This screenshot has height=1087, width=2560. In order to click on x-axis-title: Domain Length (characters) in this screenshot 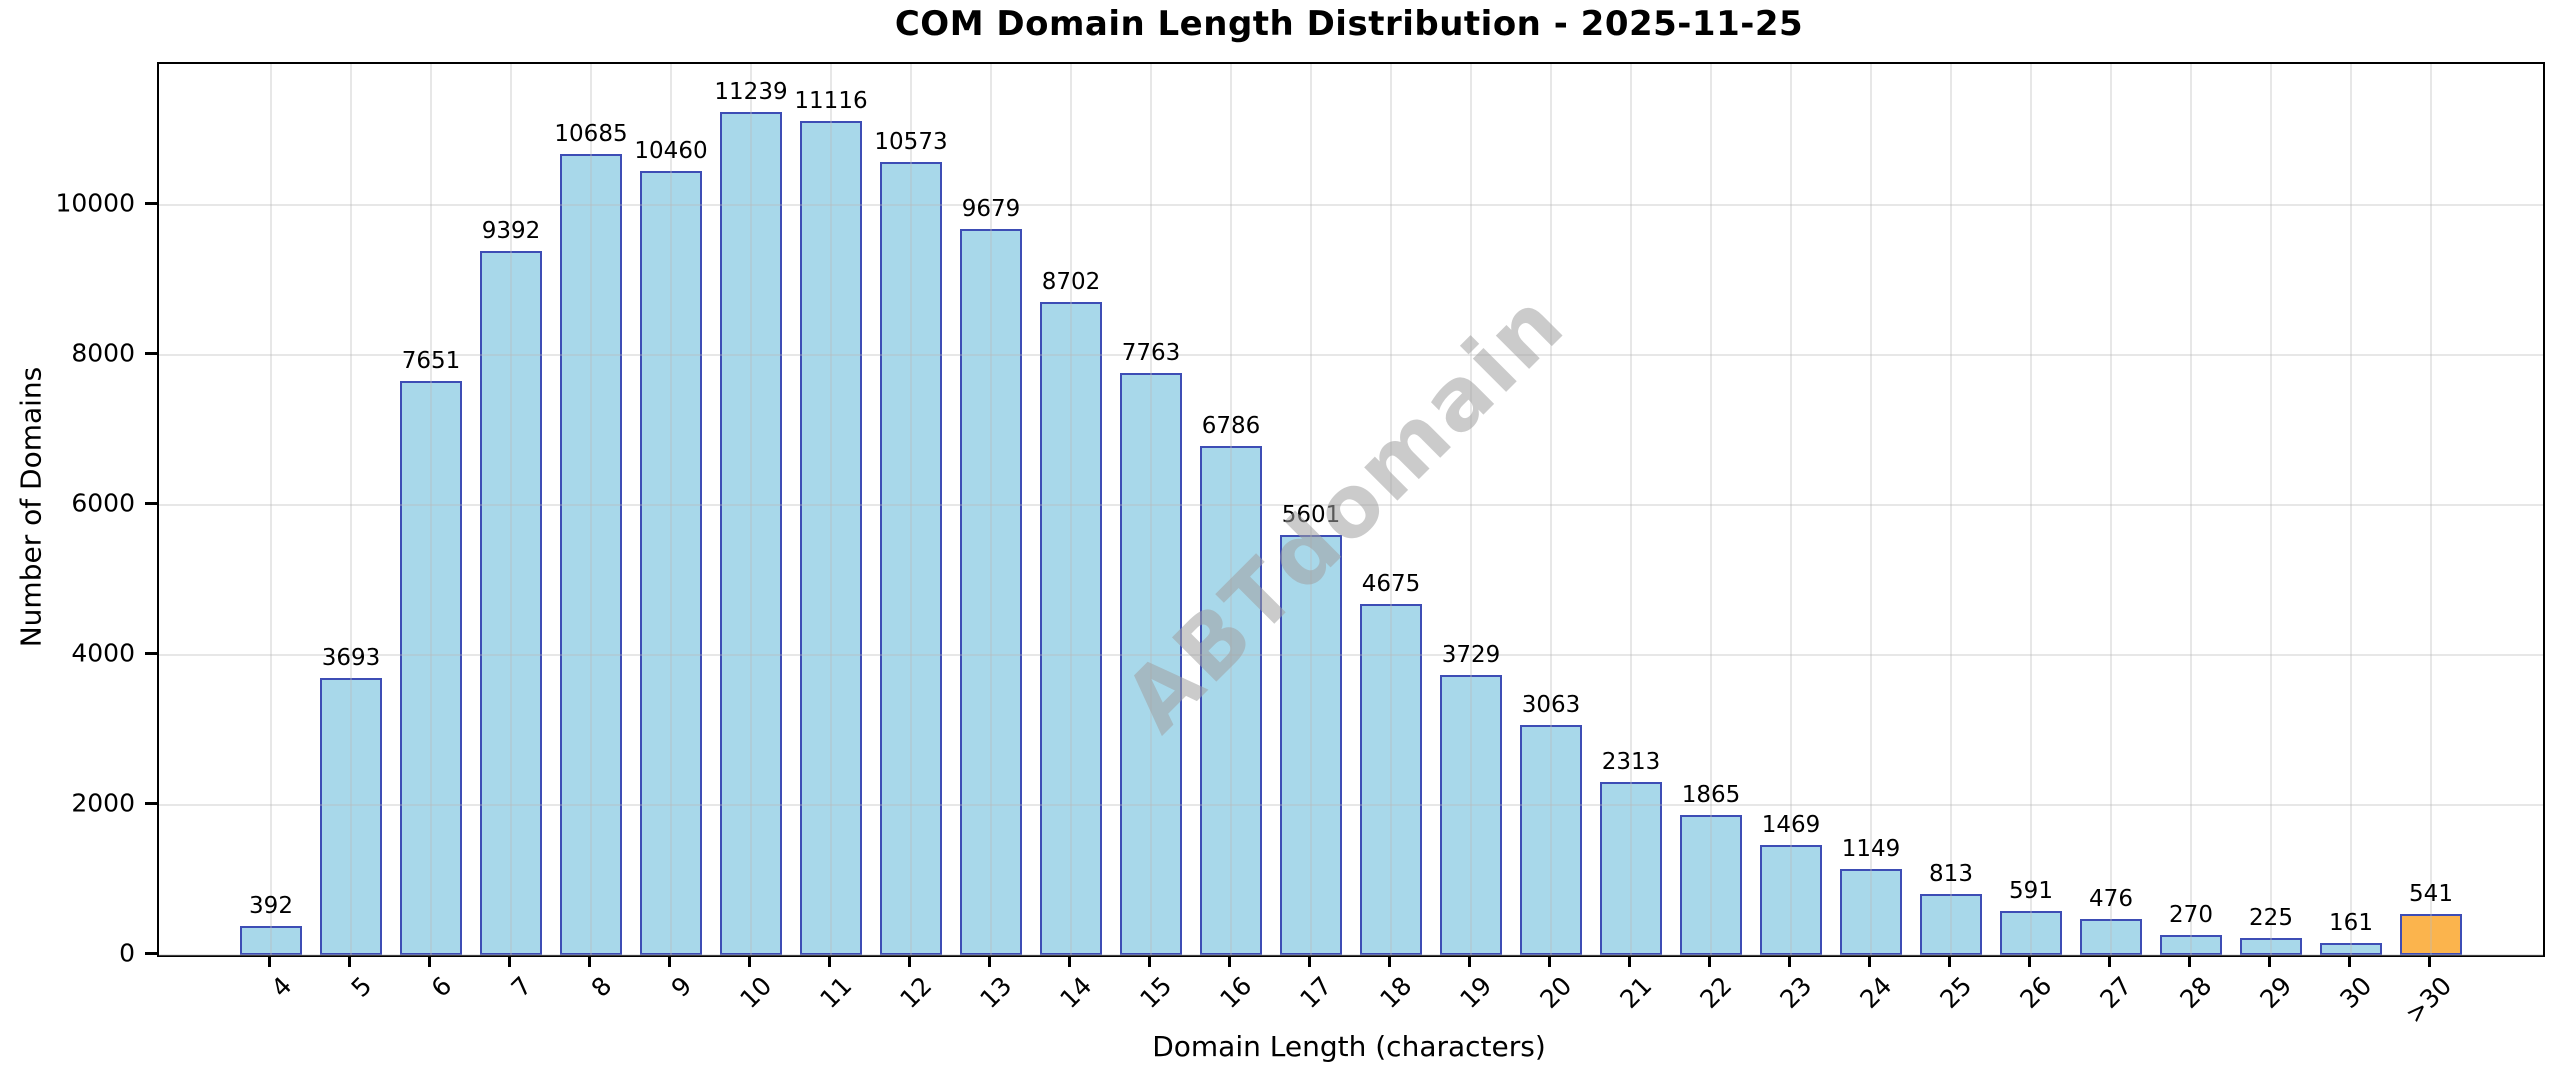, I will do `click(1349, 1046)`.